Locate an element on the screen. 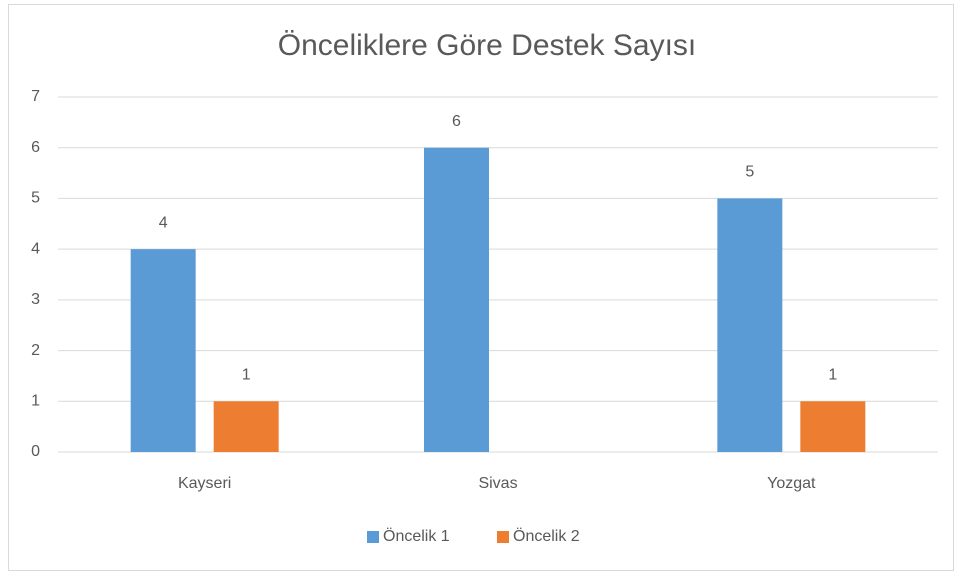 This screenshot has height=579, width=963. y-tick-label: 3 is located at coordinates (35, 299).